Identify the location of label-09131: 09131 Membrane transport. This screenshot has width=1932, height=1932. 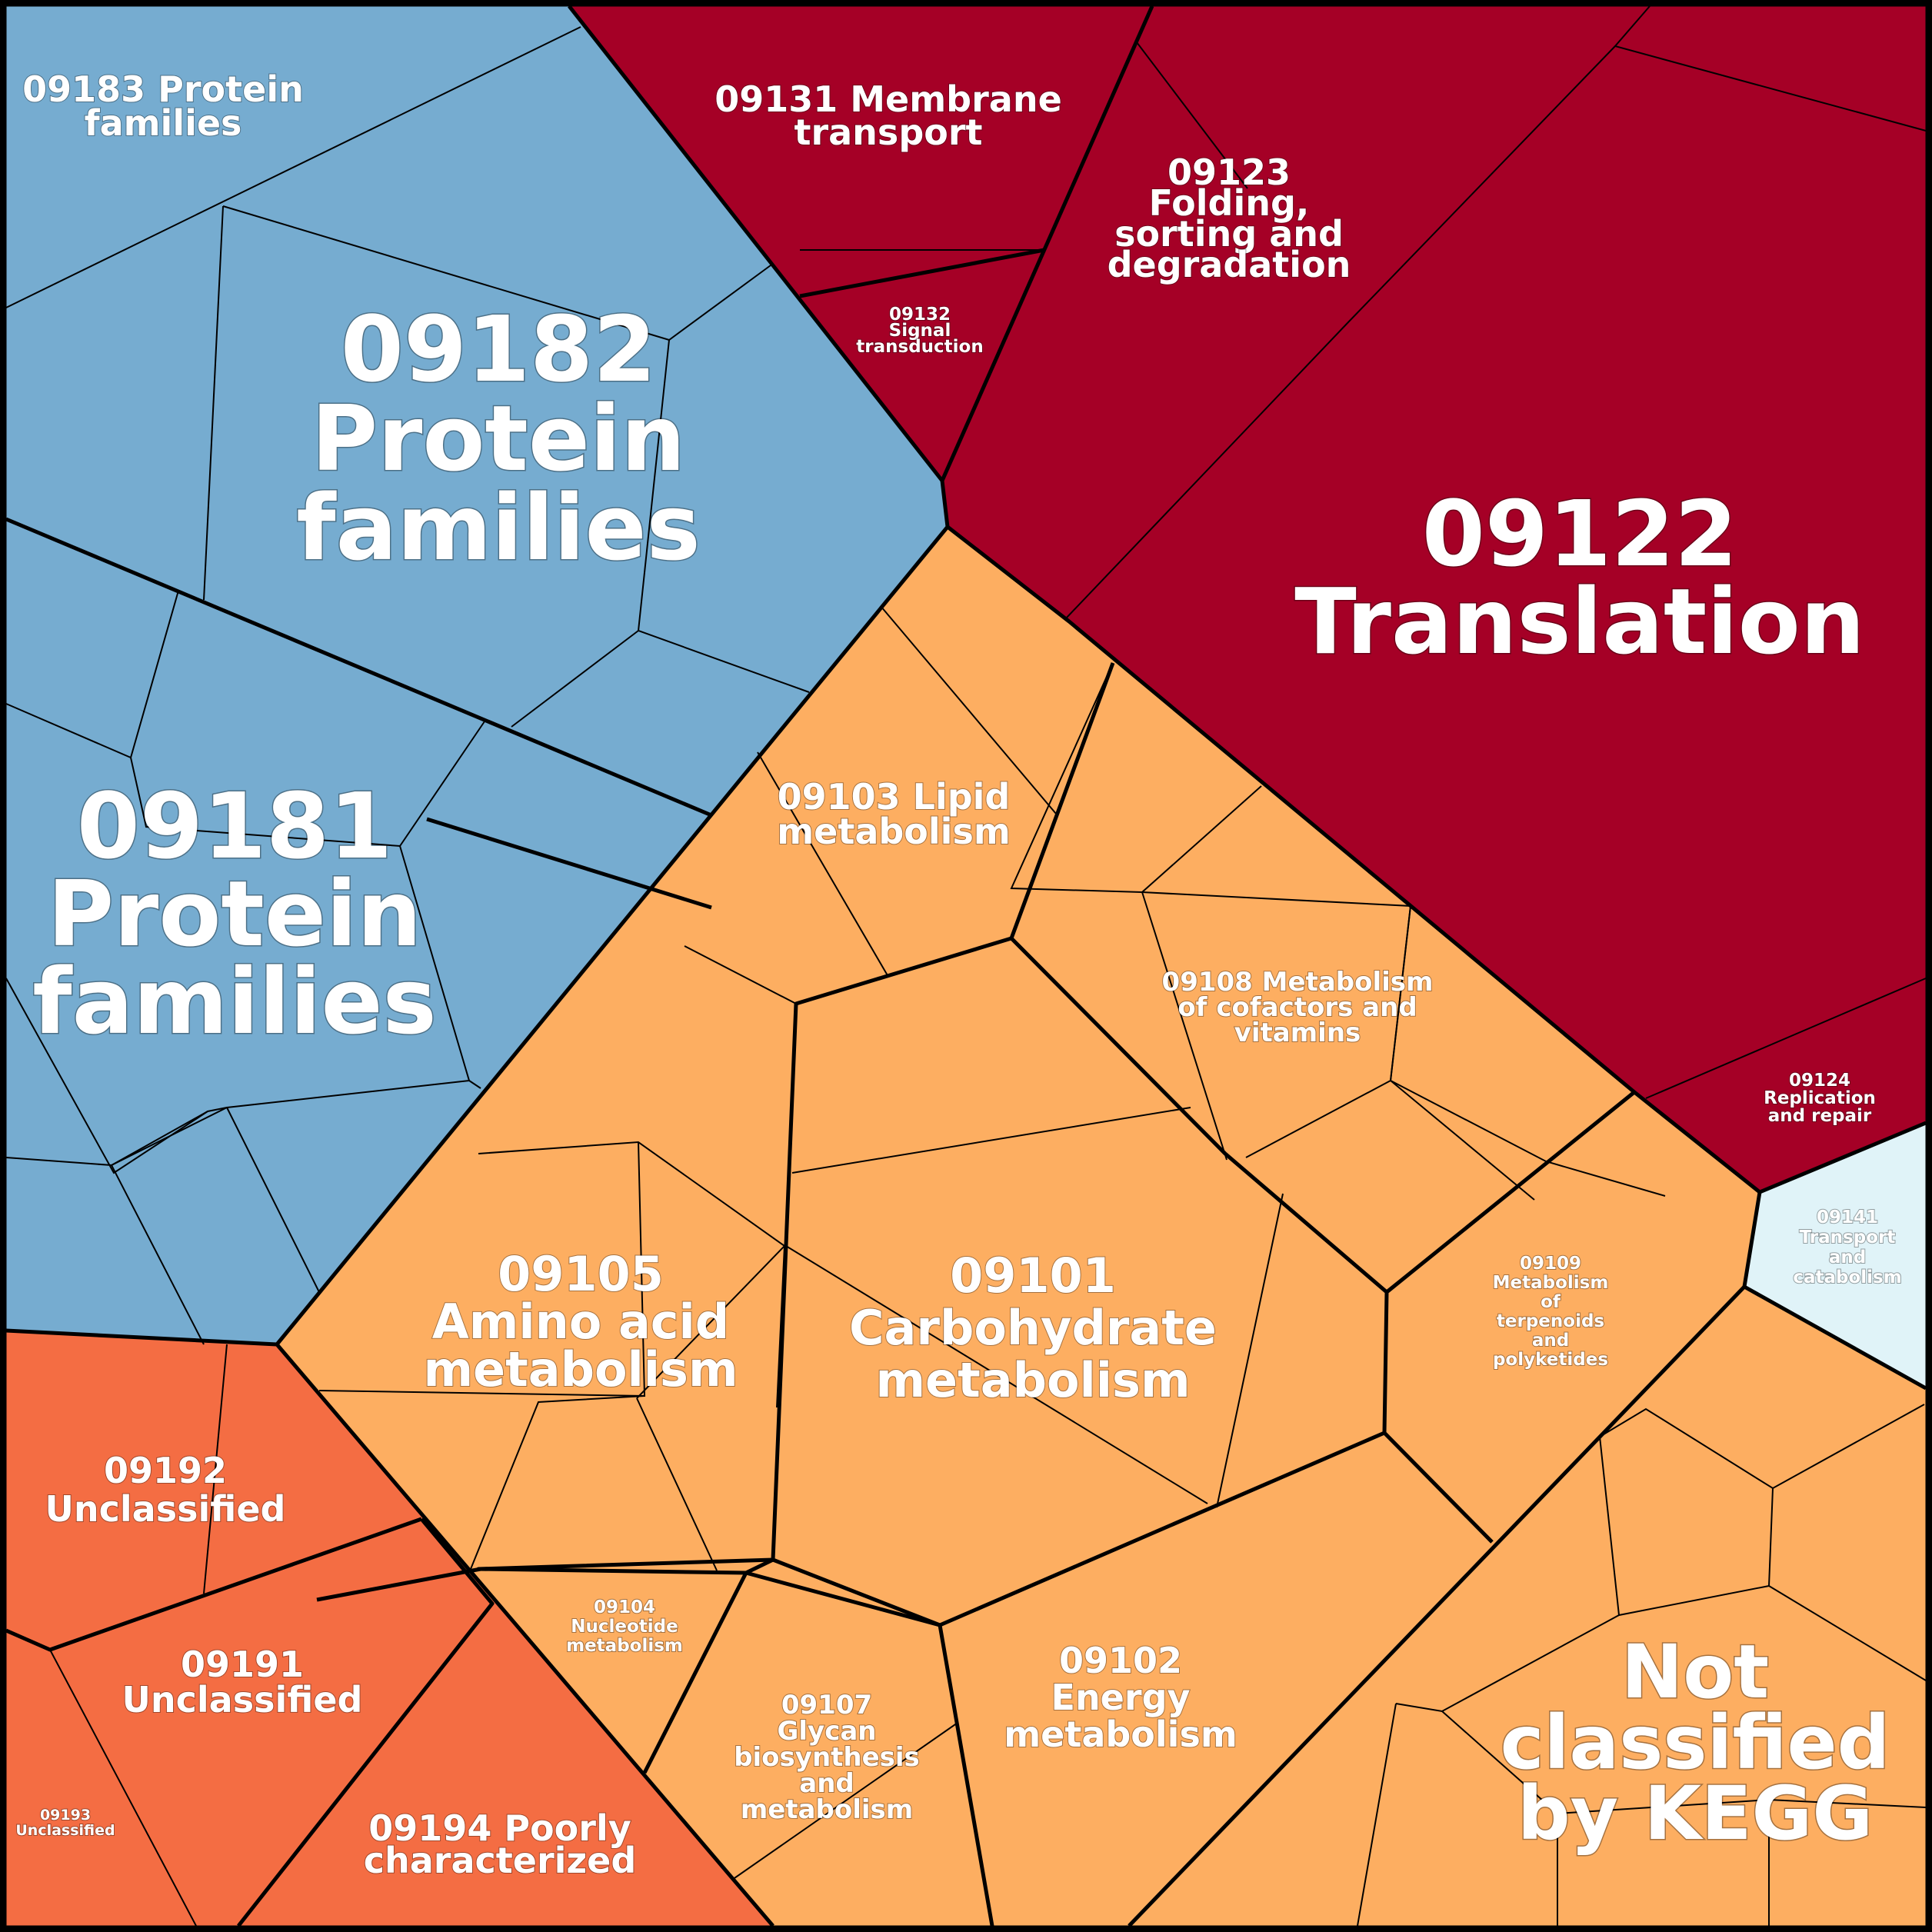
(888, 115).